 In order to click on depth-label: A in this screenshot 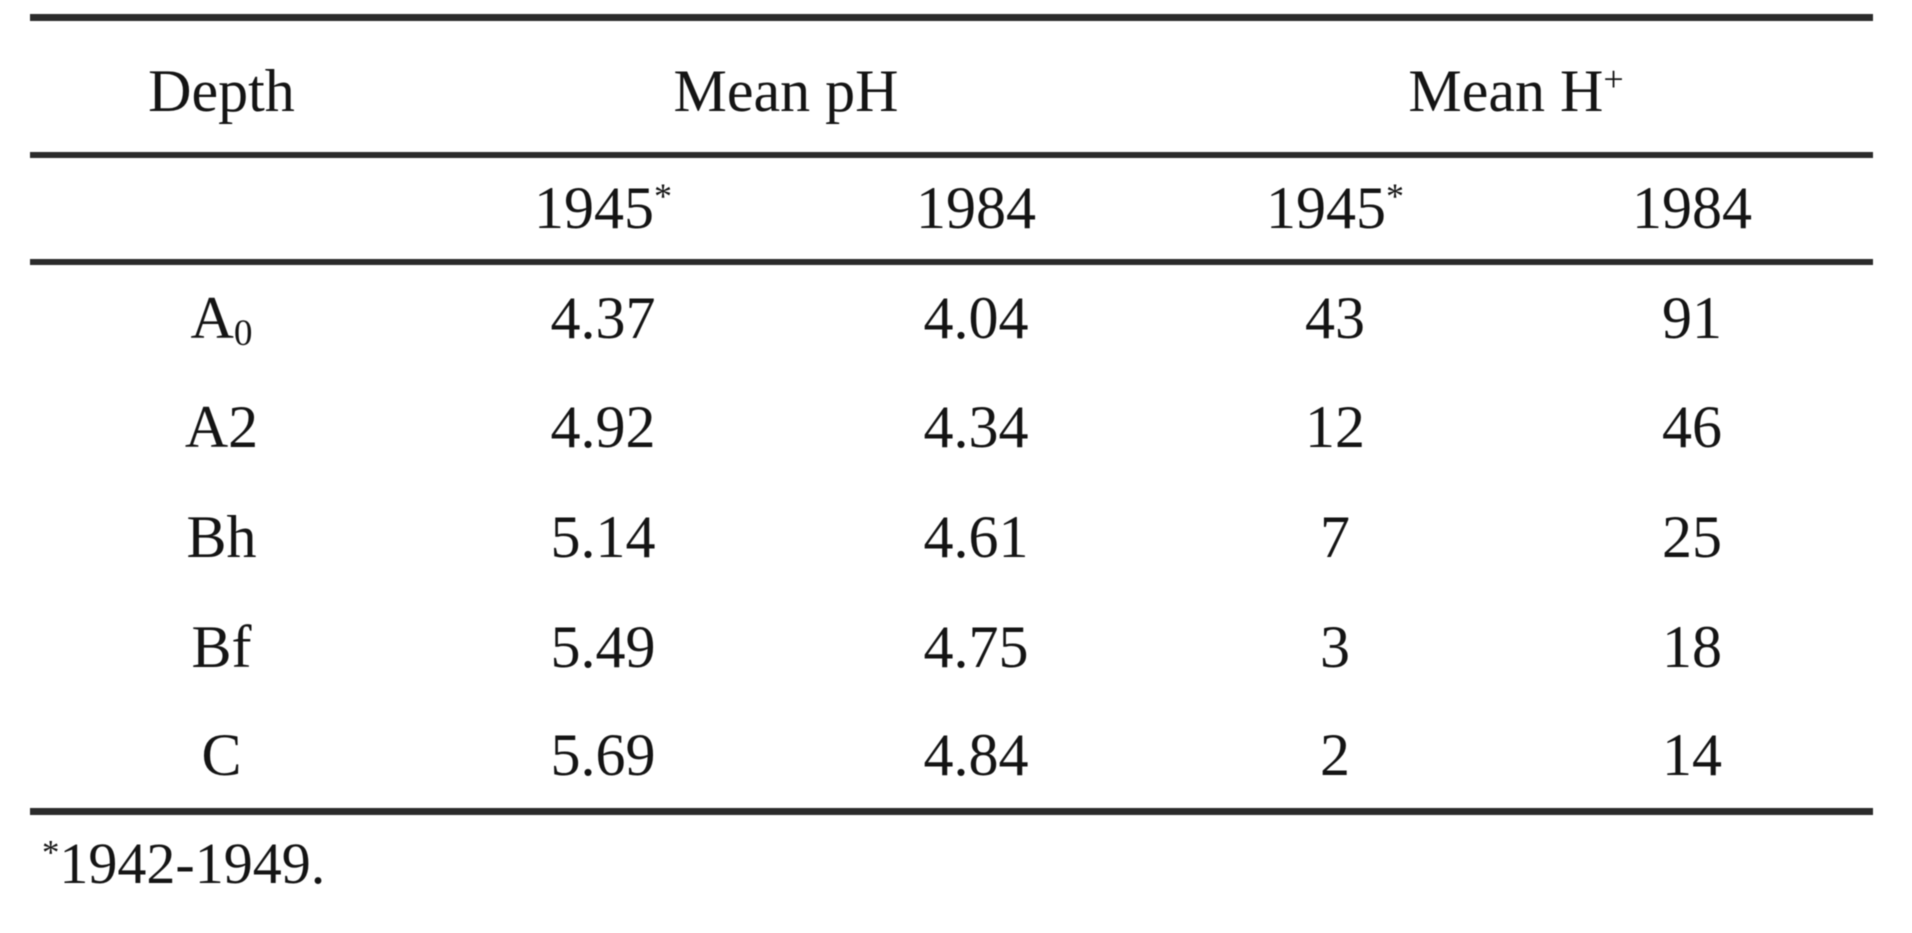, I will do `click(212, 318)`.